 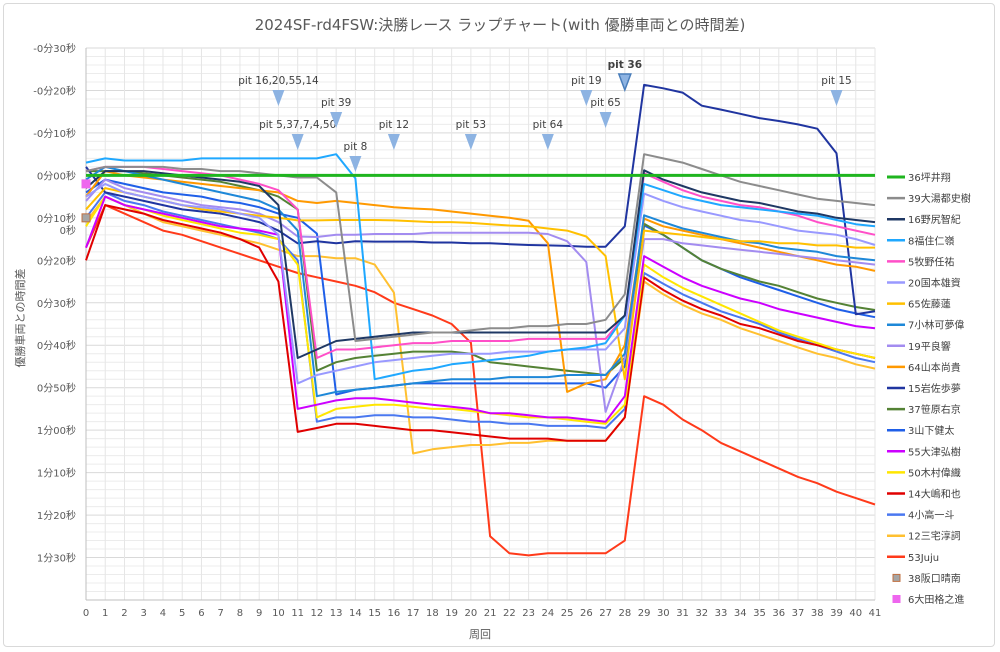 What do you see at coordinates (936, 325) in the screenshot?
I see `legend-label: 7小林可夢偉` at bounding box center [936, 325].